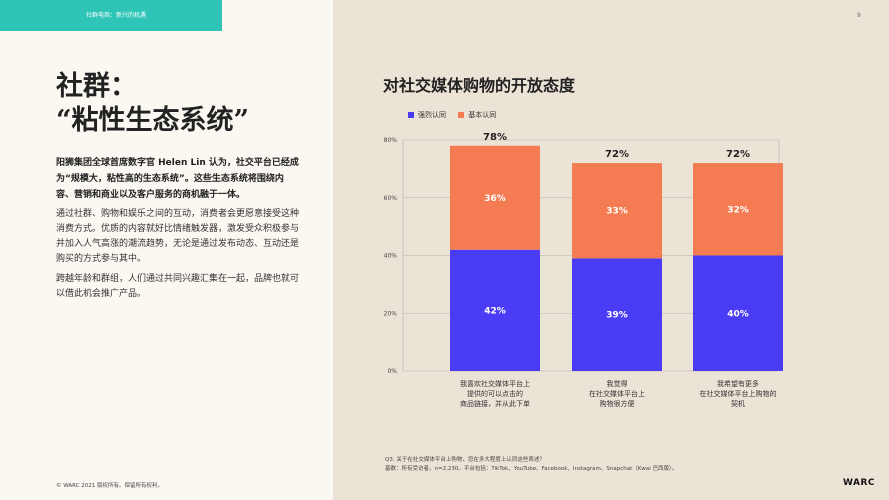  I want to click on x-tick-label: 在社交媒体平台上购物的, so click(738, 393).